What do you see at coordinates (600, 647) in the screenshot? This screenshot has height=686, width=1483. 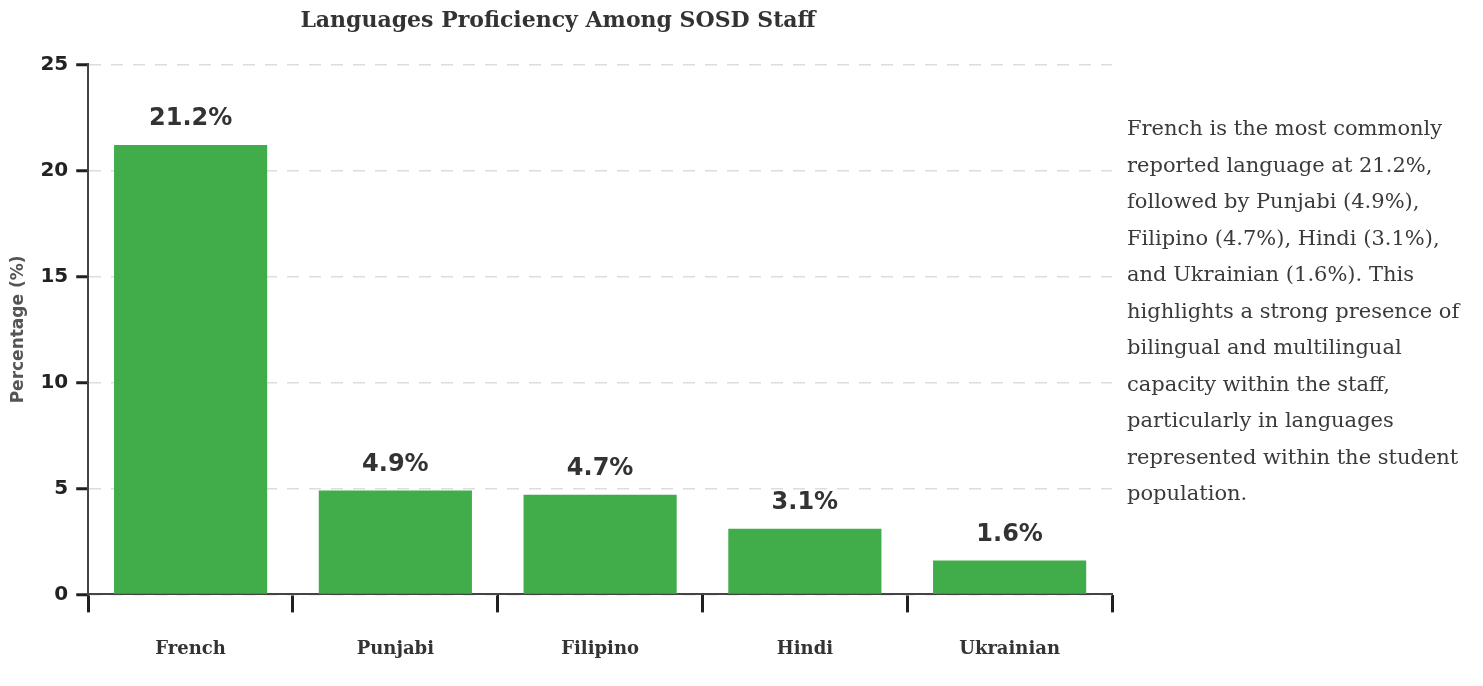 I see `x-tick-label: Filipino` at bounding box center [600, 647].